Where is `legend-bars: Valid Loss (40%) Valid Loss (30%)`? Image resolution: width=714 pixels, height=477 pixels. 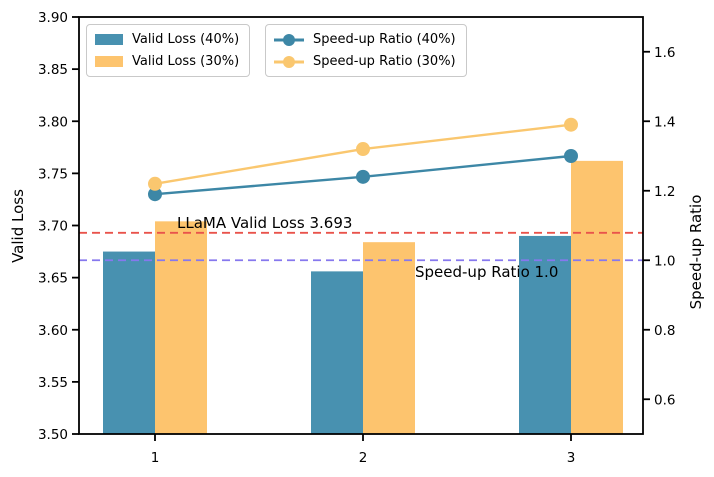 legend-bars: Valid Loss (40%) Valid Loss (30%) is located at coordinates (168, 50).